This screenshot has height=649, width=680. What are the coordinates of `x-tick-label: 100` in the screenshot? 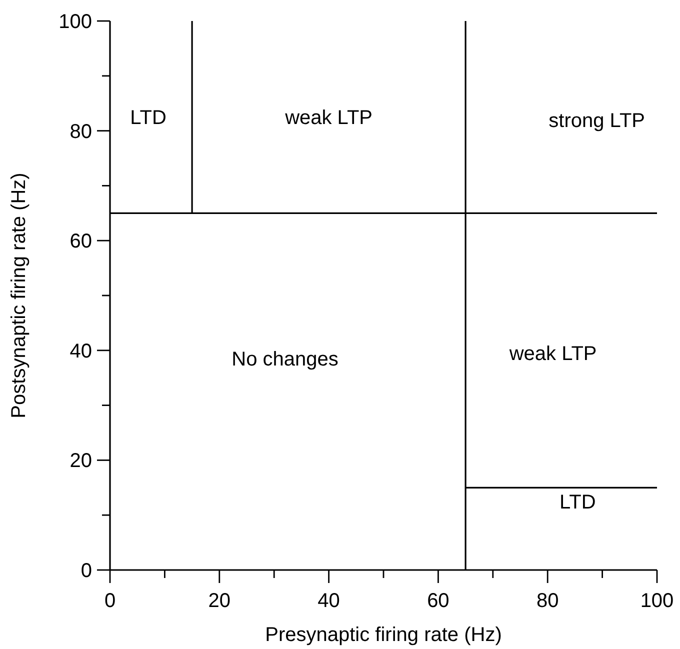 It's located at (657, 601).